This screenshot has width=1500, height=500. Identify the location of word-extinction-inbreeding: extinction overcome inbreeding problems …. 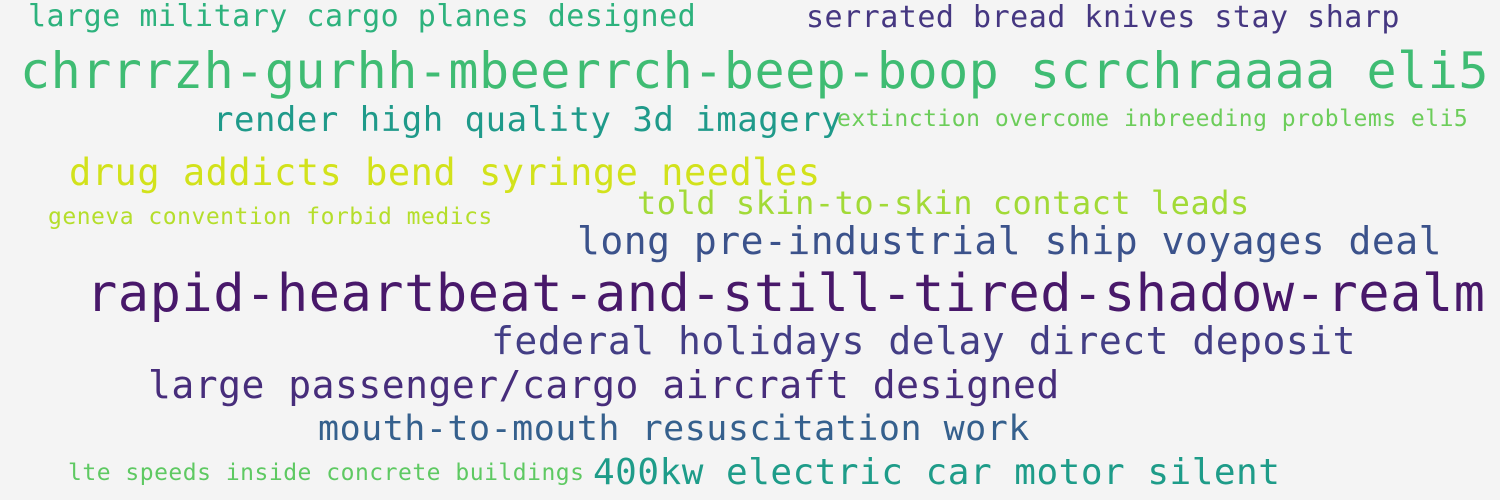
(1153, 119).